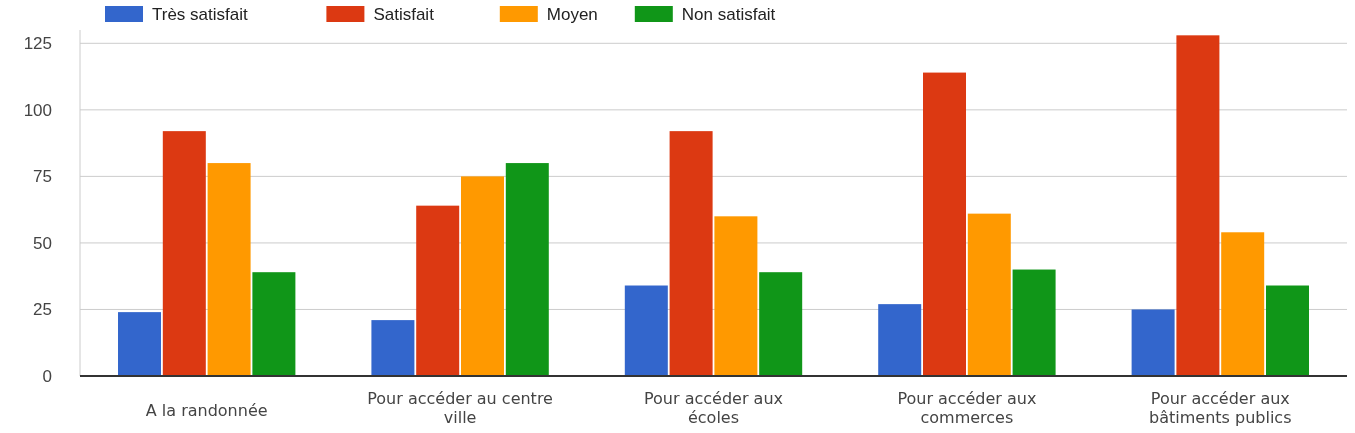 The width and height of the screenshot is (1355, 433). I want to click on y-tick-label: 50, so click(42, 243).